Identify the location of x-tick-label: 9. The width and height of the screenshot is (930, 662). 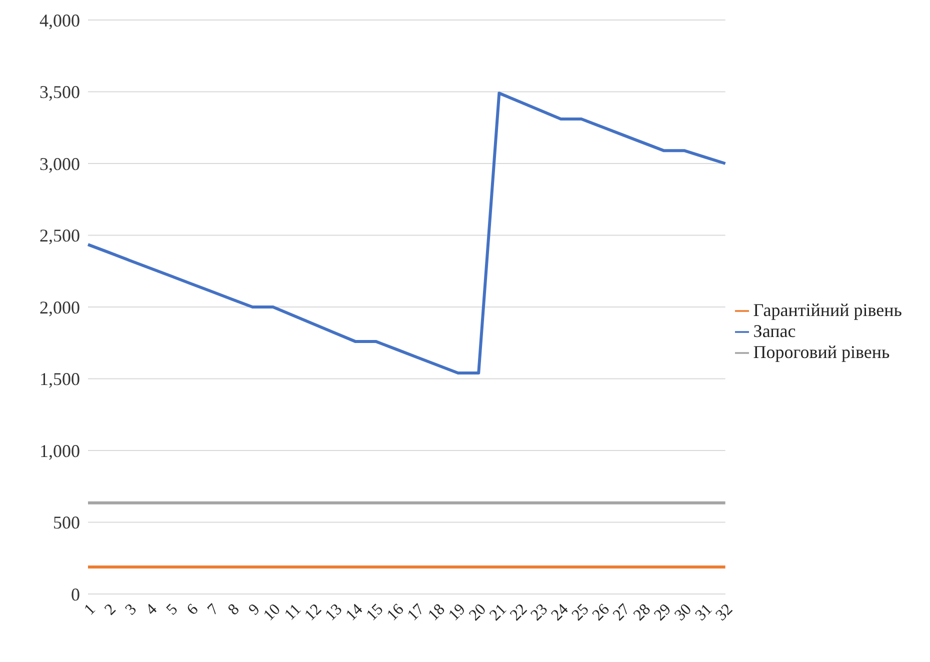
(255, 609).